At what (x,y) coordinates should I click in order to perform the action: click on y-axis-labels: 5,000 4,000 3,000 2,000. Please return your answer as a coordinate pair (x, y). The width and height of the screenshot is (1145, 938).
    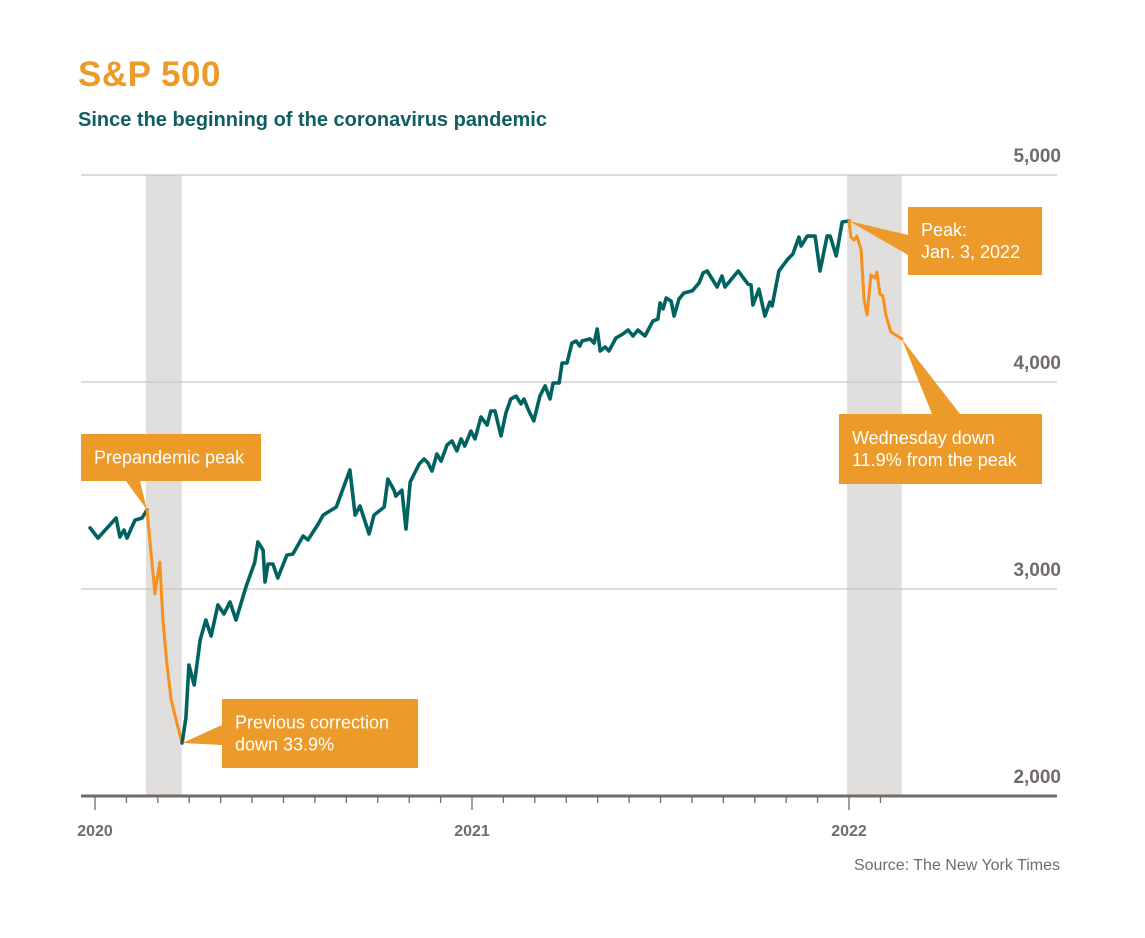
    Looking at the image, I should click on (1037, 467).